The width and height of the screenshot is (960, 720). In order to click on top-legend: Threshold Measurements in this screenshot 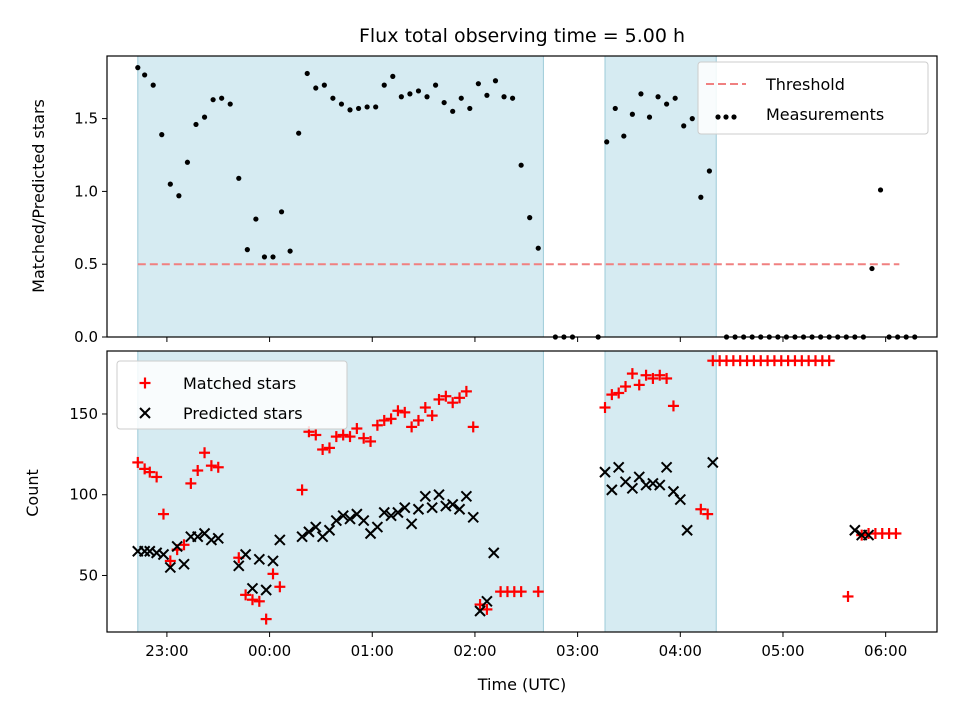, I will do `click(813, 98)`.